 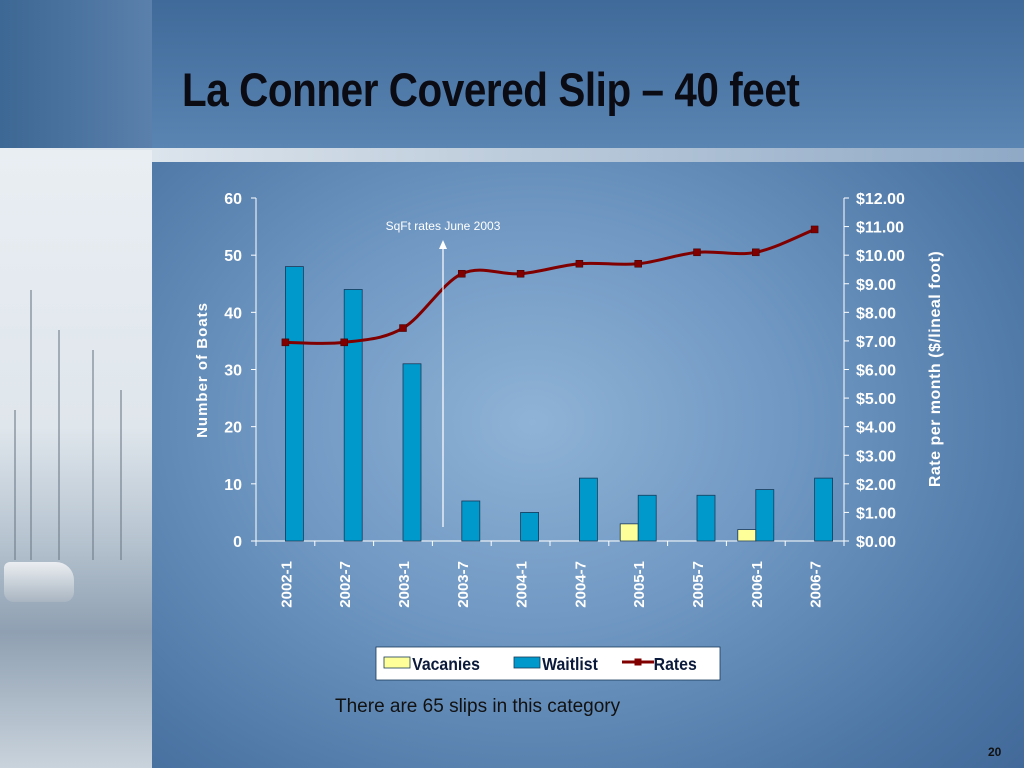 What do you see at coordinates (876, 485) in the screenshot?
I see `y2-tick-label: $2.00` at bounding box center [876, 485].